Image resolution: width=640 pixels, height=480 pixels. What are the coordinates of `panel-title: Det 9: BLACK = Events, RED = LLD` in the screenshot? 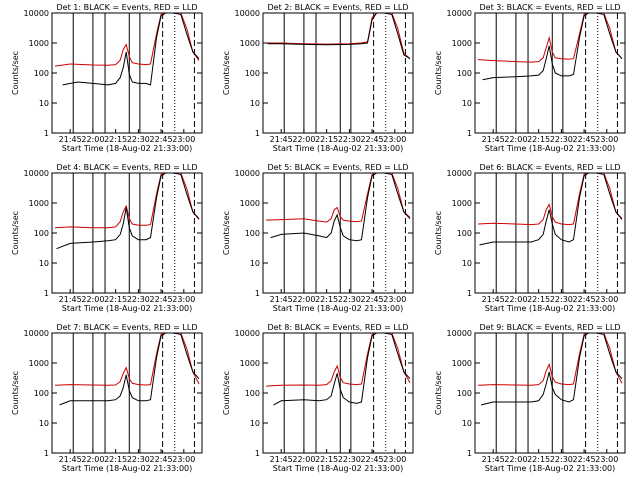 It's located at (550, 327).